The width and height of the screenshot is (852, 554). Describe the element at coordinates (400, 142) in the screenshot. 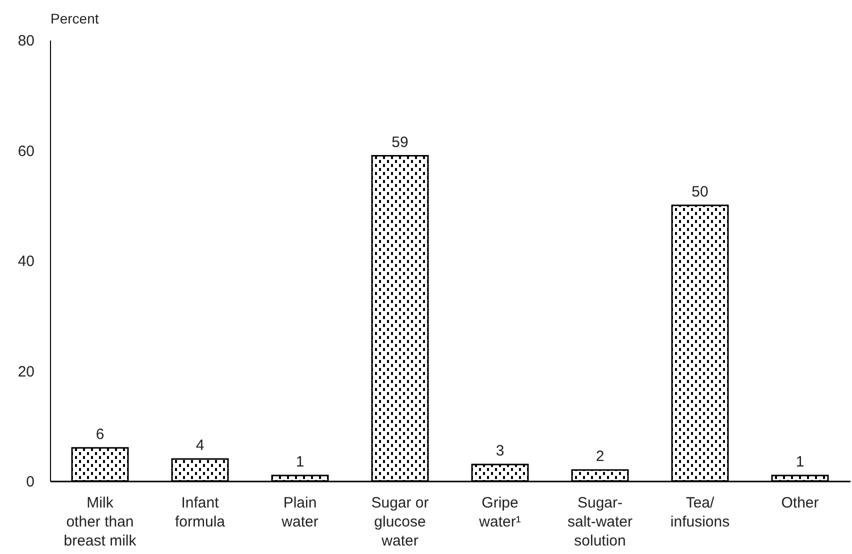

I see `data-label: 59` at that location.